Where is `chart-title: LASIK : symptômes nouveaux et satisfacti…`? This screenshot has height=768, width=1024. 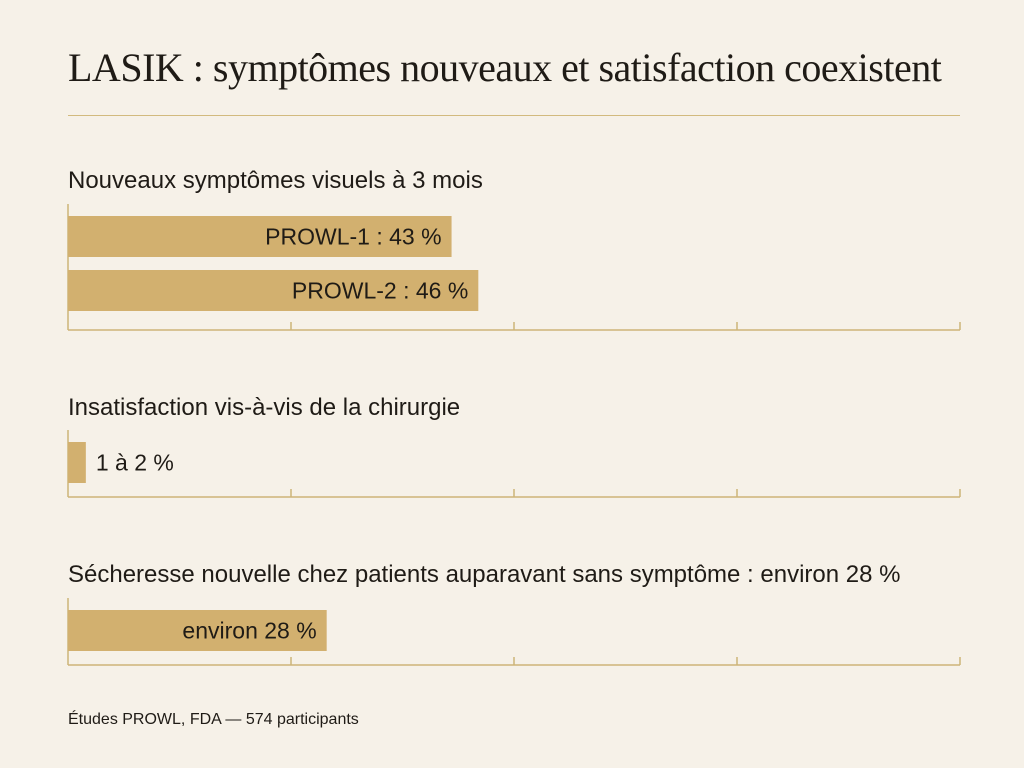 chart-title: LASIK : symptômes nouveaux et satisfacti… is located at coordinates (505, 67).